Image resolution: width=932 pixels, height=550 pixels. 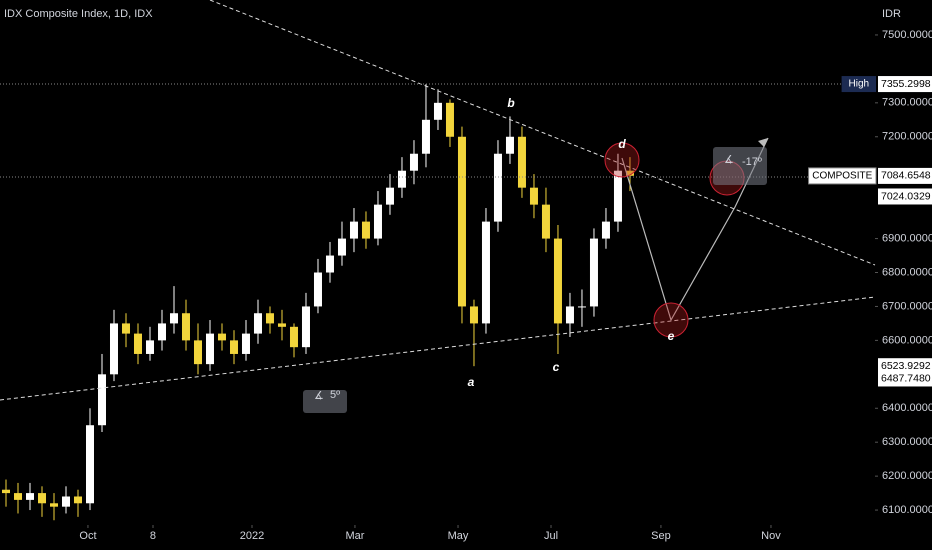 What do you see at coordinates (671, 320) in the screenshot?
I see `circle-e` at bounding box center [671, 320].